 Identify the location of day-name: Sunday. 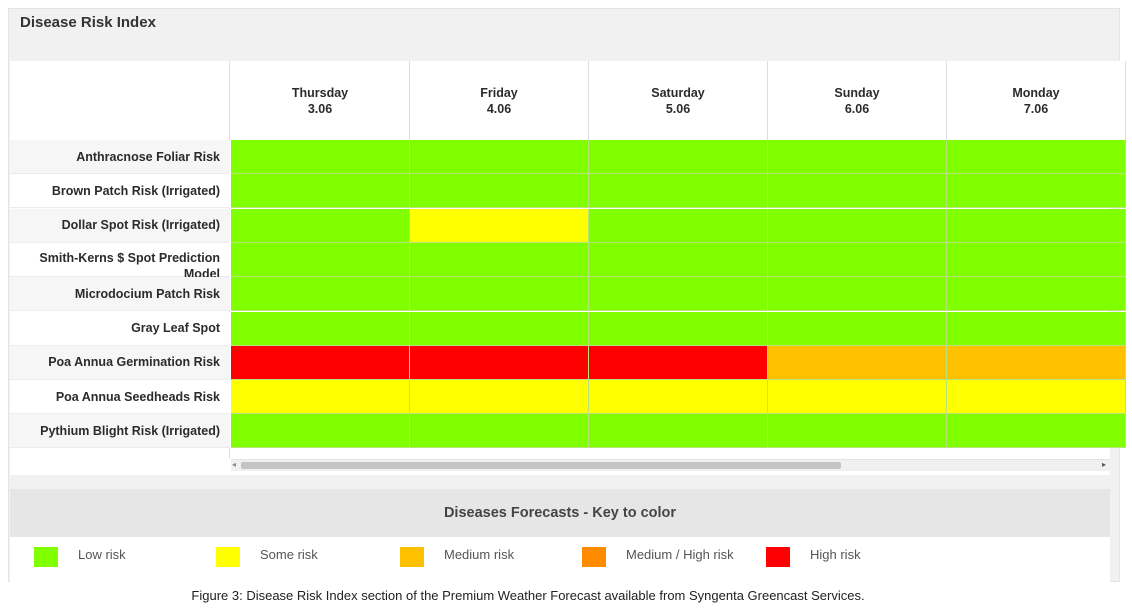
(857, 92).